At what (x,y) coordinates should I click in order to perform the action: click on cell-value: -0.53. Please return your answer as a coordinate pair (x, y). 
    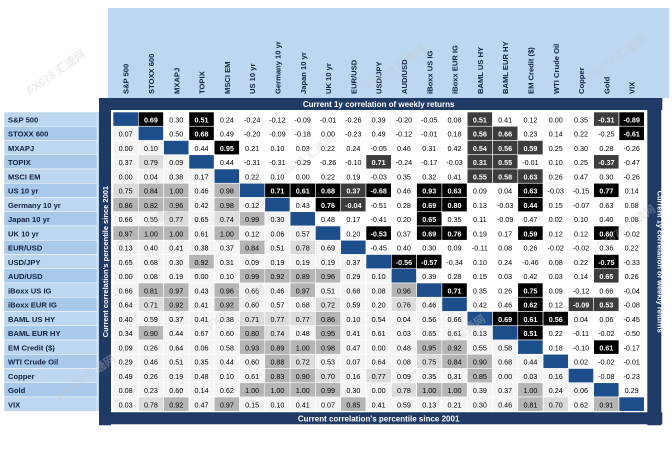
    Looking at the image, I should click on (378, 233).